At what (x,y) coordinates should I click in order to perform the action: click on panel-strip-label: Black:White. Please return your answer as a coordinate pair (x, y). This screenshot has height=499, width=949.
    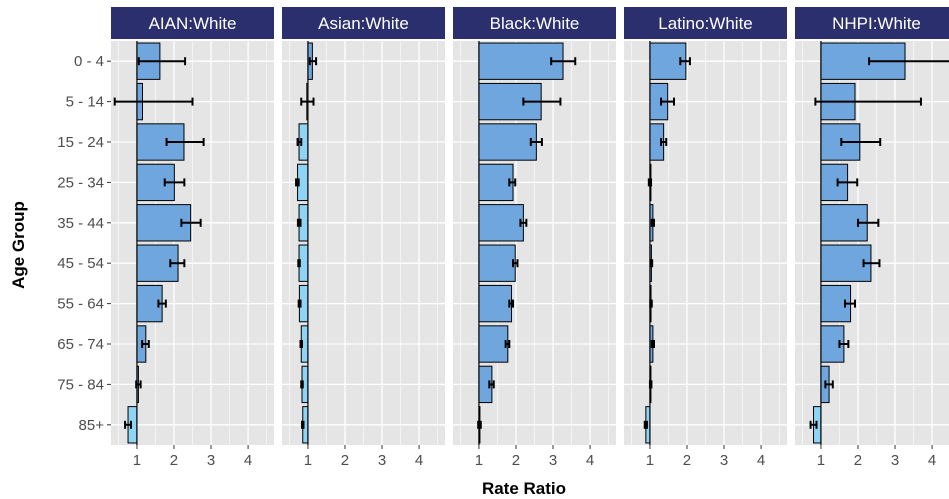
    Looking at the image, I should click on (535, 23).